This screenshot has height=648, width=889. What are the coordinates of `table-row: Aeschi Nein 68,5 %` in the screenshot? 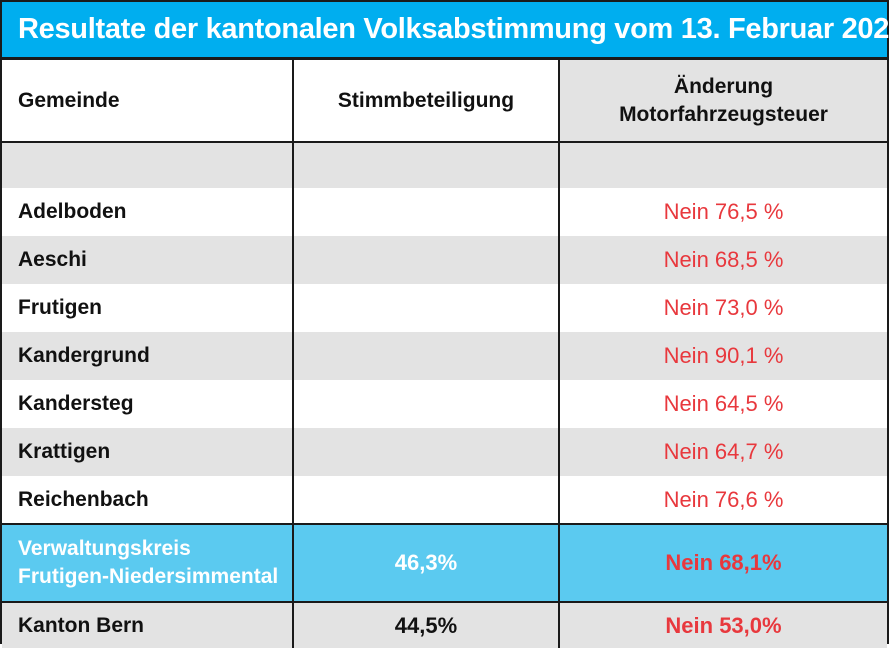 It's located at (444, 260).